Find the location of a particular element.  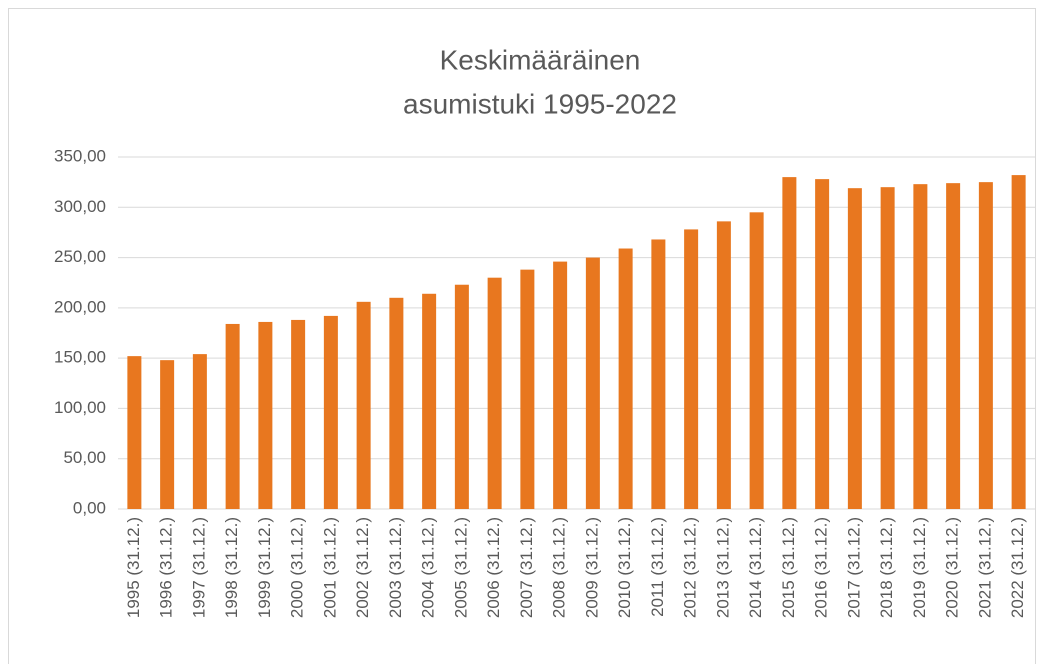

x-tick-label: 2008 (31.12.) is located at coordinates (559, 567).